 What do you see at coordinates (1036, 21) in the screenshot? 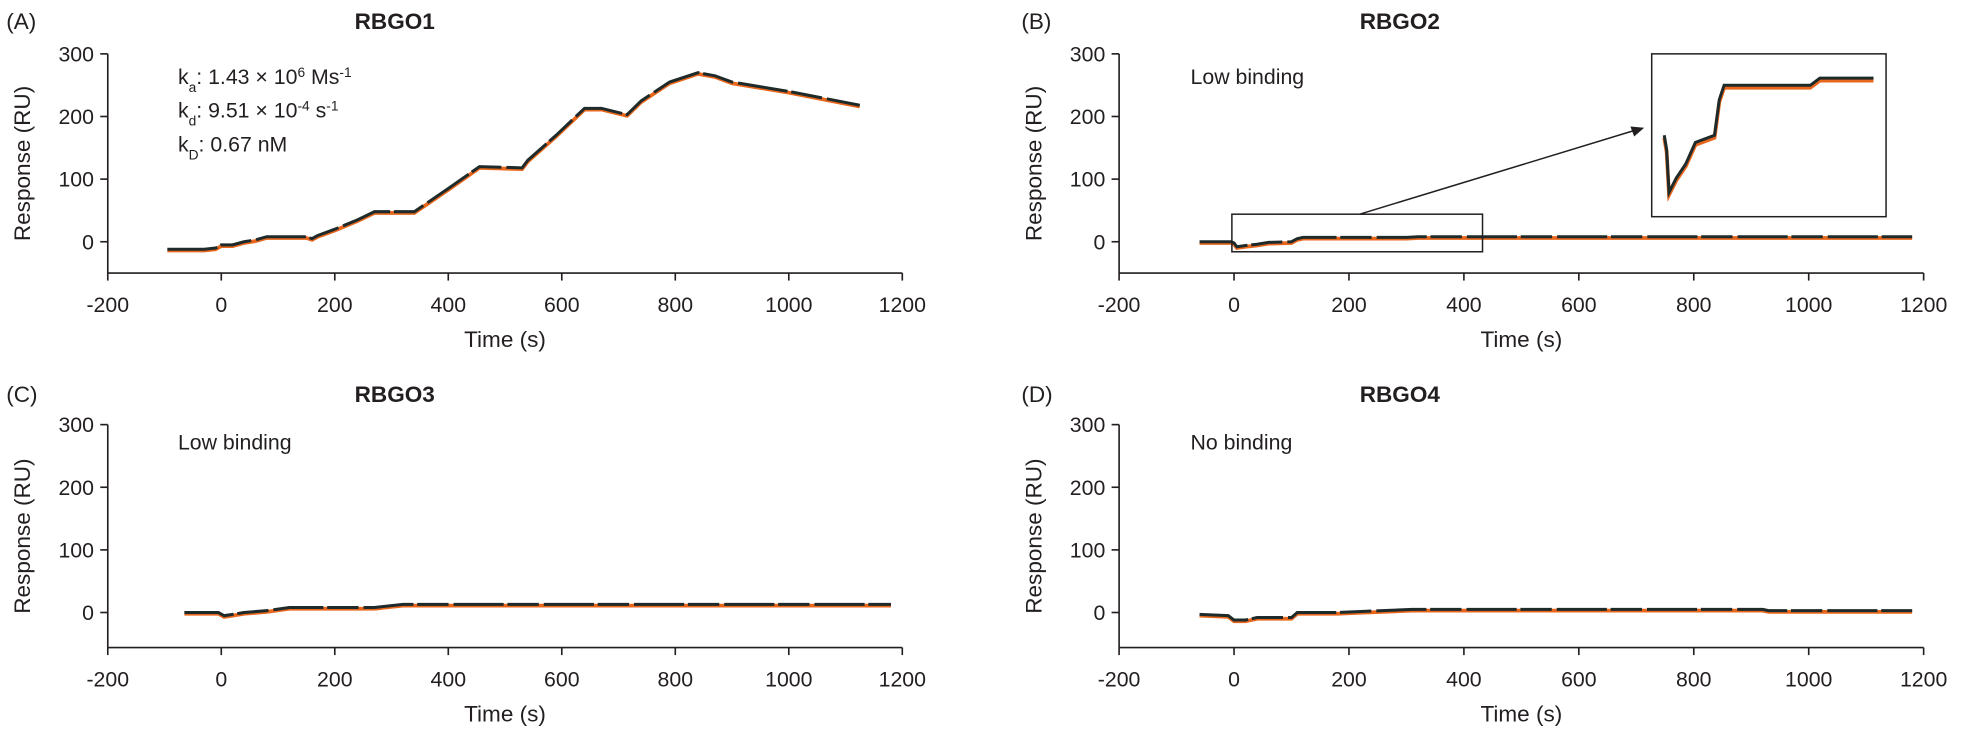
I see `panel-label: (B)` at bounding box center [1036, 21].